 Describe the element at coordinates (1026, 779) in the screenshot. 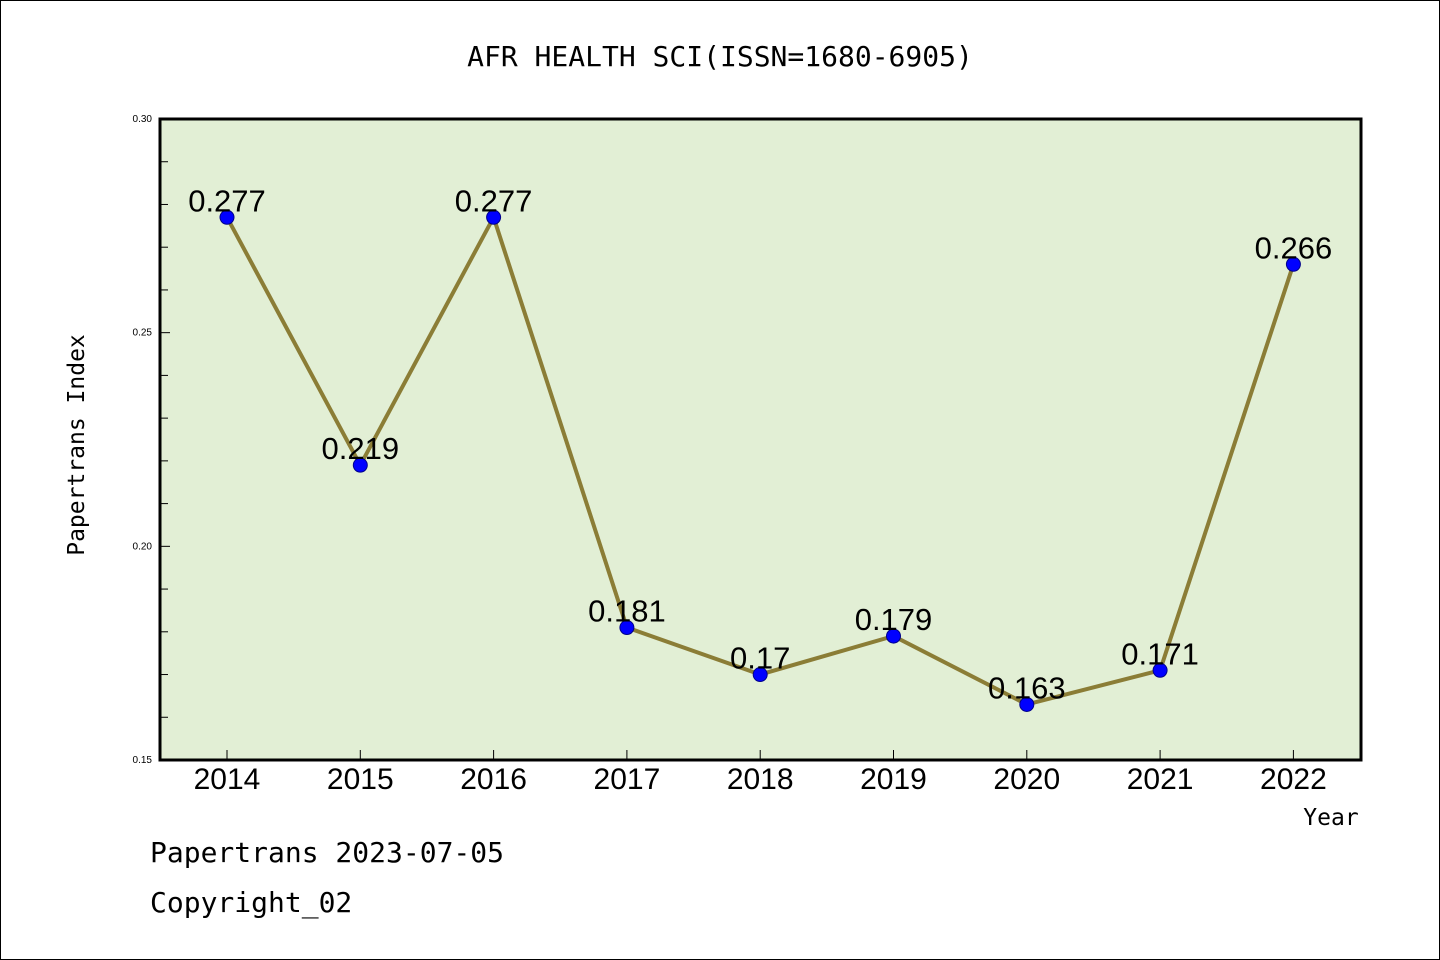

I see `x-tick-label: 2020` at that location.